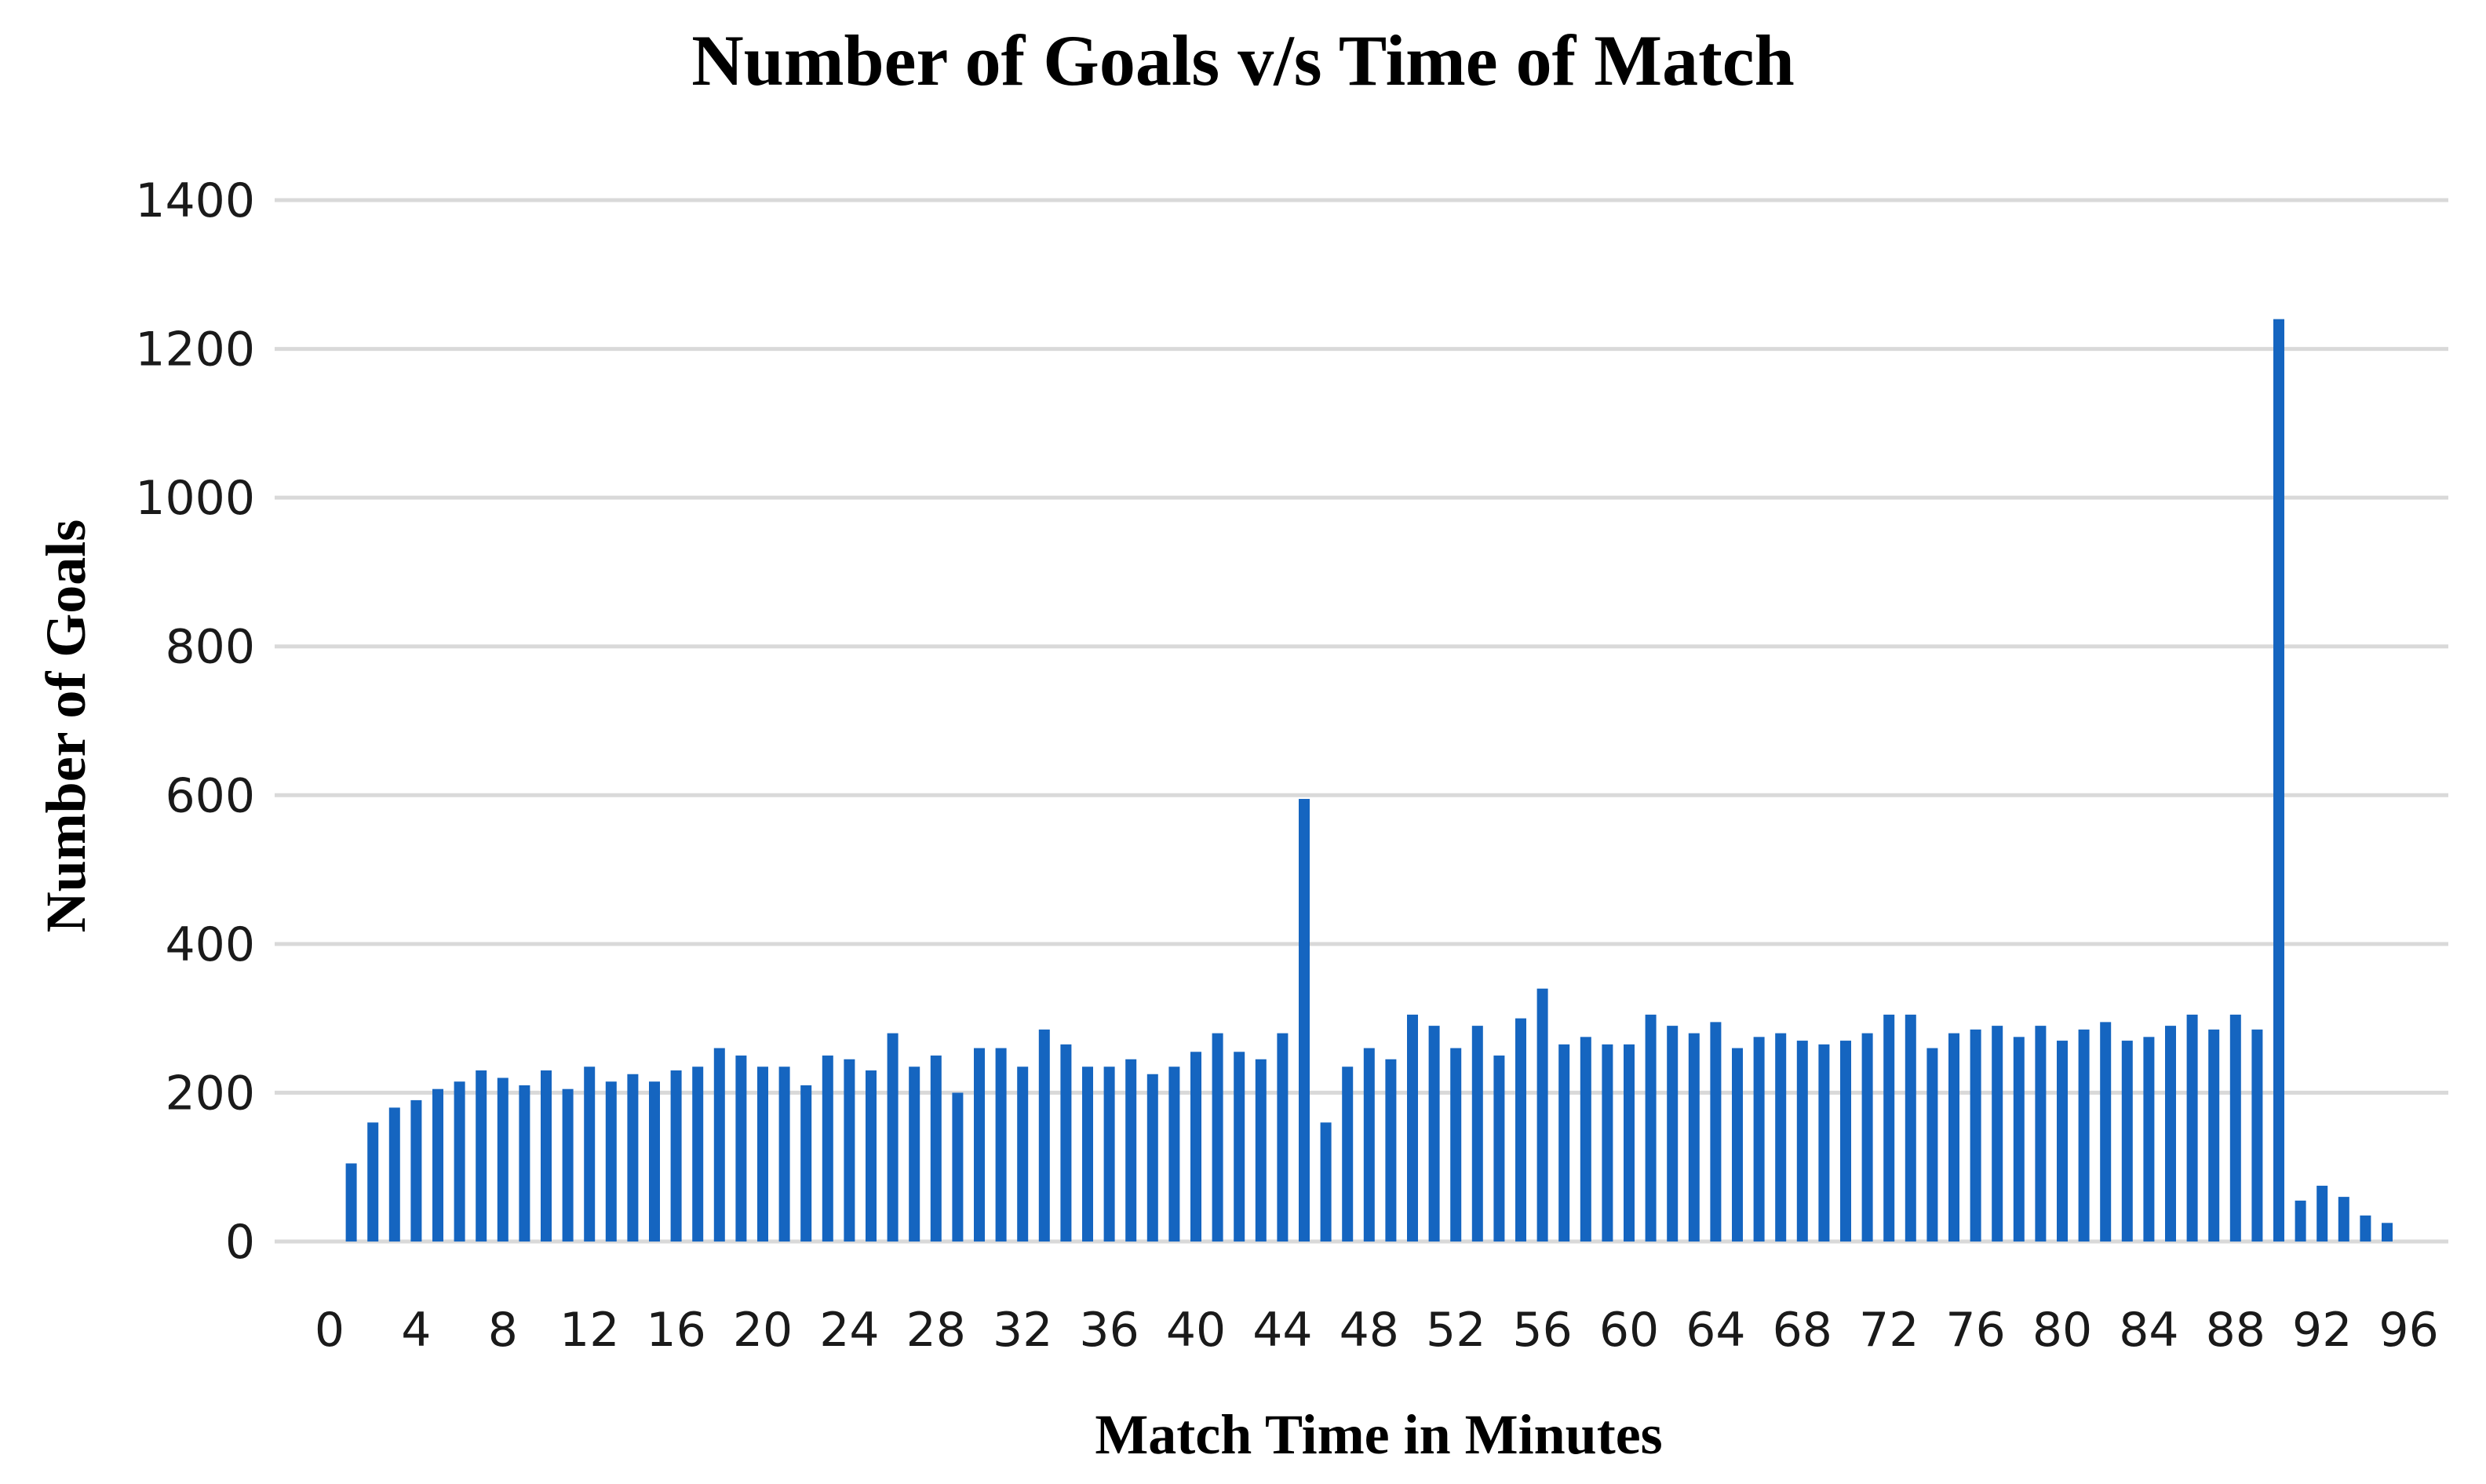 This screenshot has height=1484, width=2486. What do you see at coordinates (210, 945) in the screenshot?
I see `y-tick-label: 400` at bounding box center [210, 945].